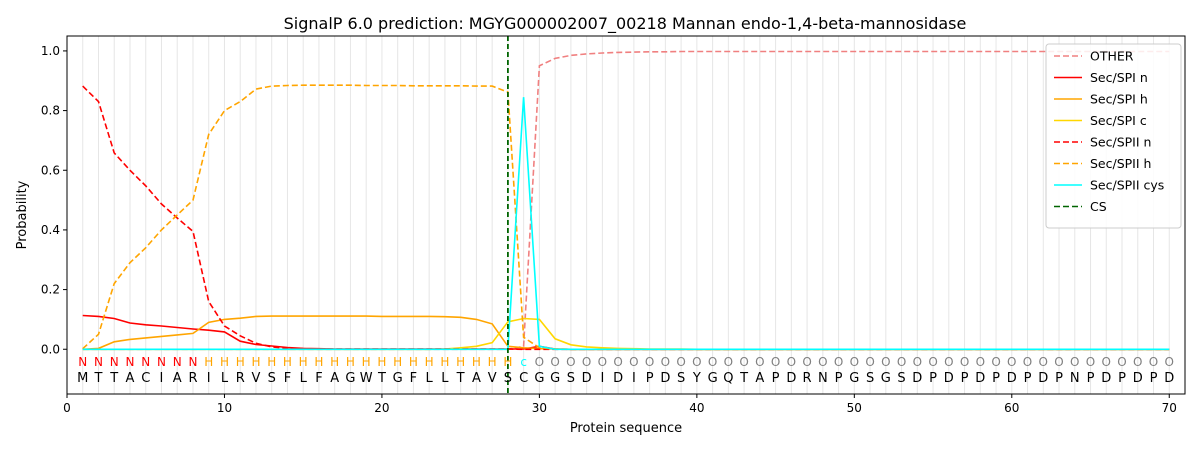  I want to click on x-tick-label: 70, so click(1169, 408).